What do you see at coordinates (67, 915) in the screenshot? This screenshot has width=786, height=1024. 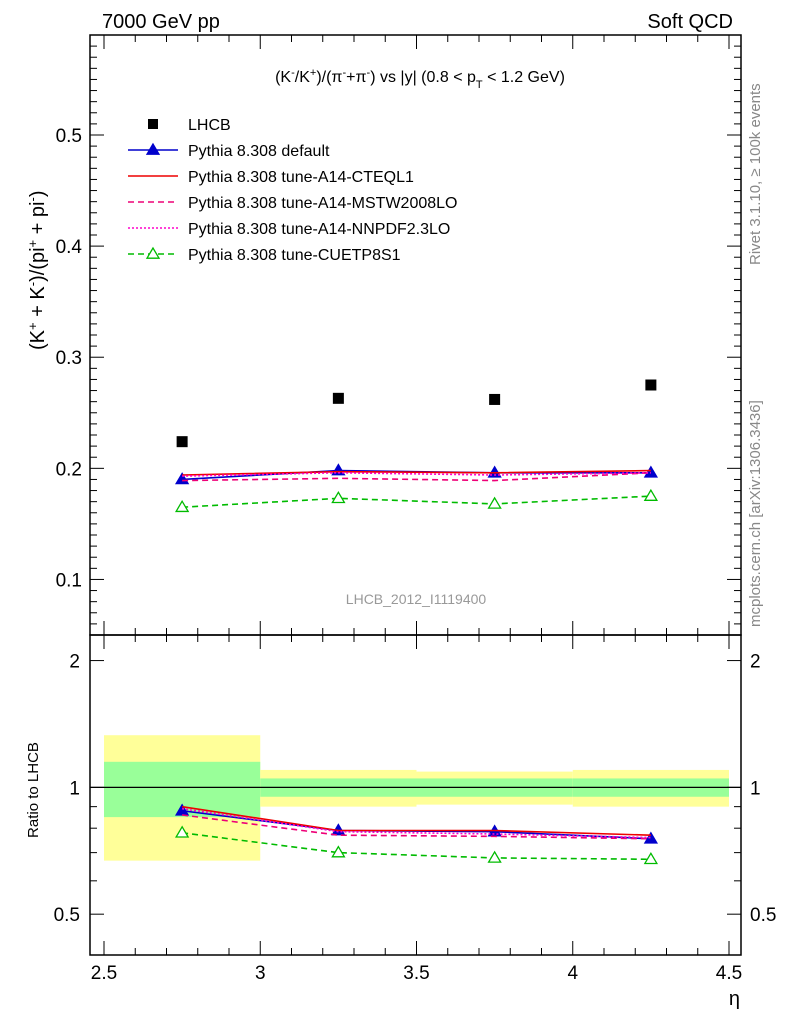 I see `ratio-tick-label: 0.5` at bounding box center [67, 915].